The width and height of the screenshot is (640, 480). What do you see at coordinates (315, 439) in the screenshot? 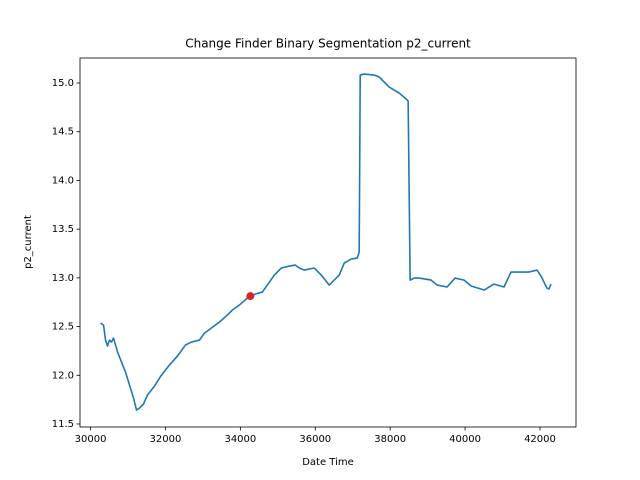
I see `x-tick-label: 36000` at bounding box center [315, 439].